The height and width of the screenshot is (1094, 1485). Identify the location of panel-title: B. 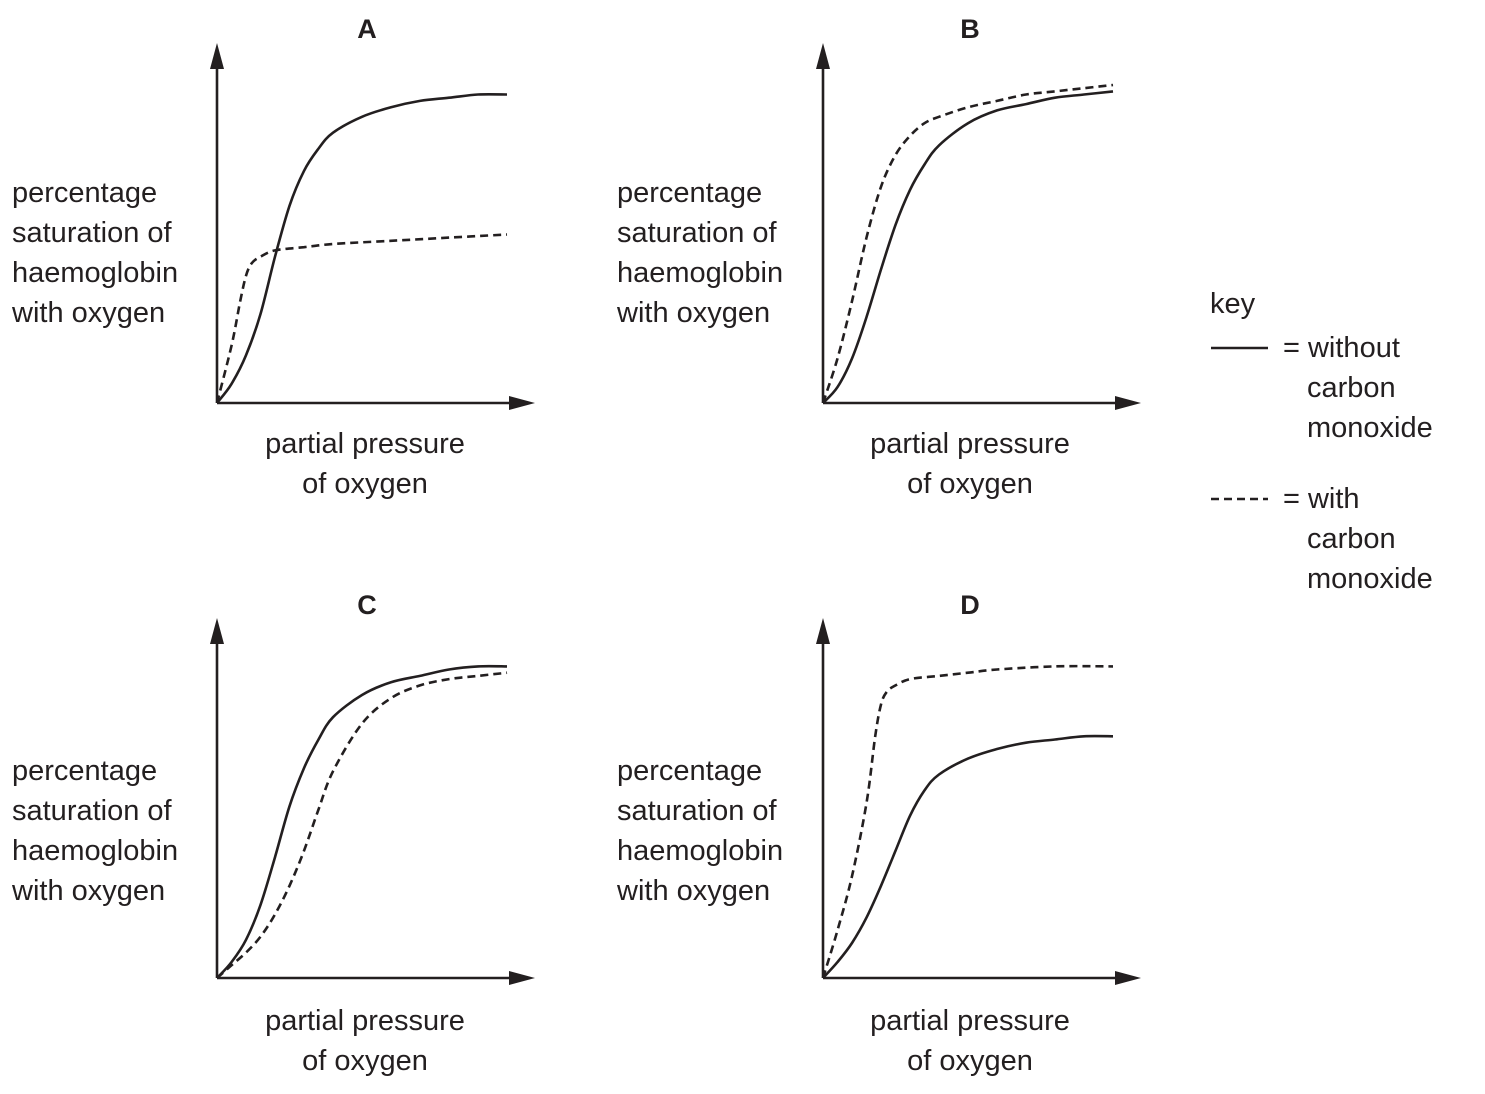
(970, 29).